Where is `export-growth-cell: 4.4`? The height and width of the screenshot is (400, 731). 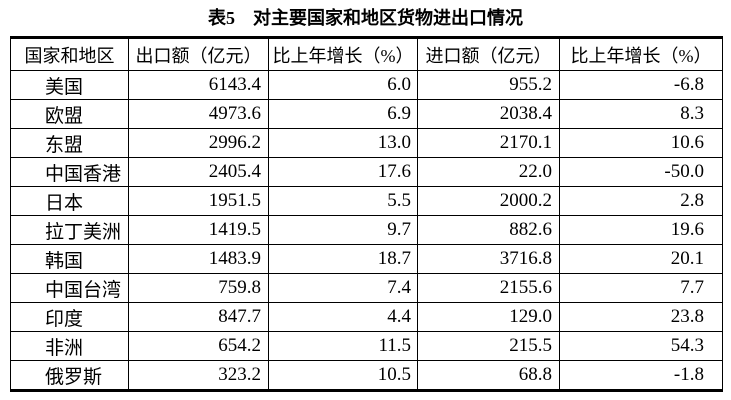
export-growth-cell: 4.4 is located at coordinates (343, 317).